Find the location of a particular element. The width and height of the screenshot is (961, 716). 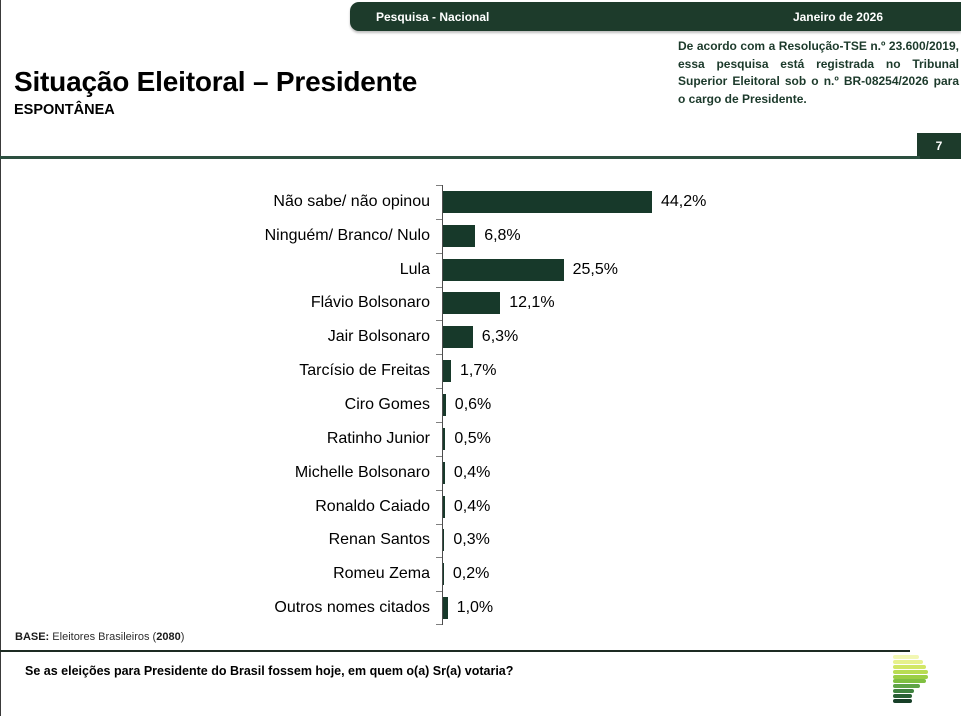

base-note: BASE: Eleitores Brasileiros (2080) is located at coordinates (99, 637).